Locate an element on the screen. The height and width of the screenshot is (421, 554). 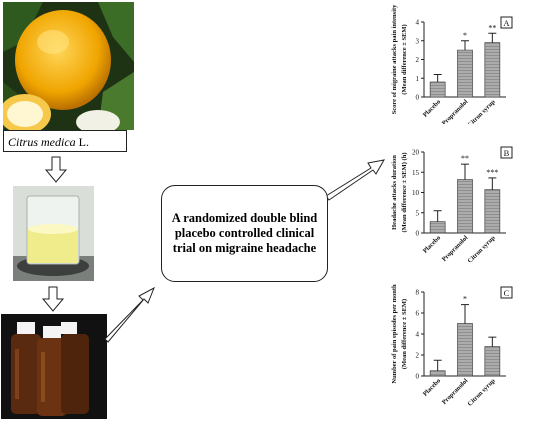
y-tick-label: 15 is located at coordinates (416, 173).